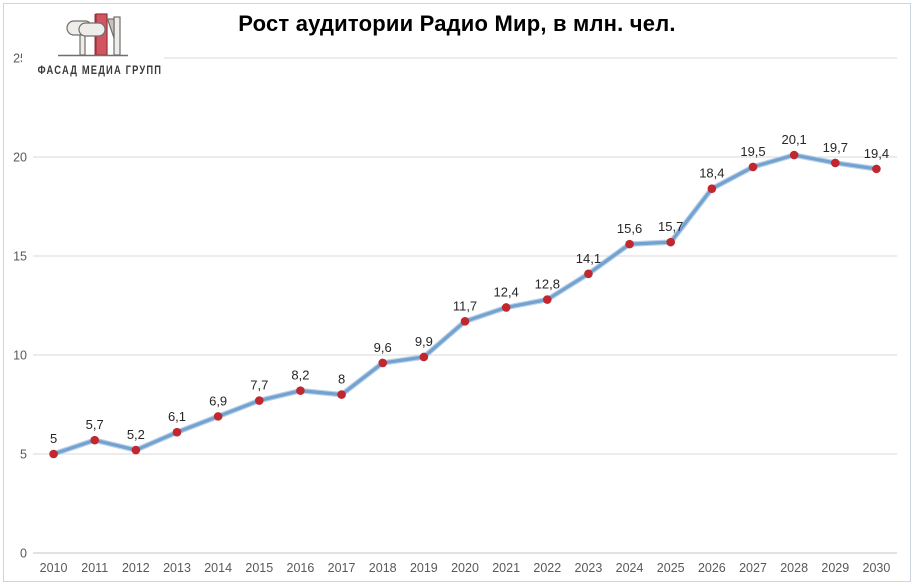 The image size is (914, 585). What do you see at coordinates (753, 568) in the screenshot?
I see `x-axis-label: 2027` at bounding box center [753, 568].